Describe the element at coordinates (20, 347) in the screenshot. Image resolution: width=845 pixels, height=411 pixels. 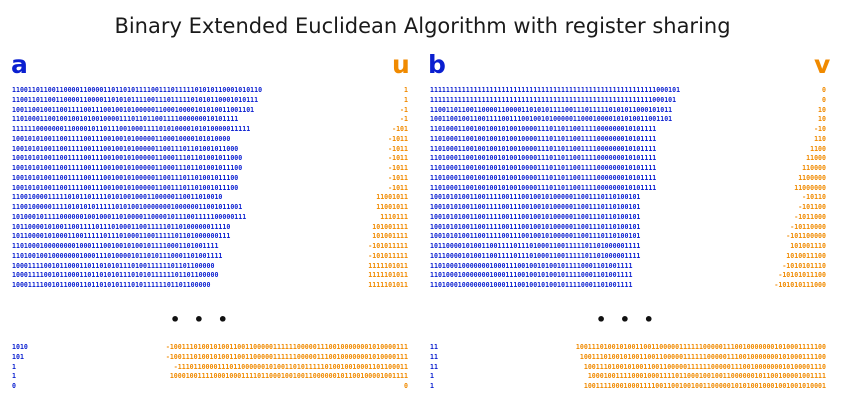
I see `a-value-row: 1010` at that location.